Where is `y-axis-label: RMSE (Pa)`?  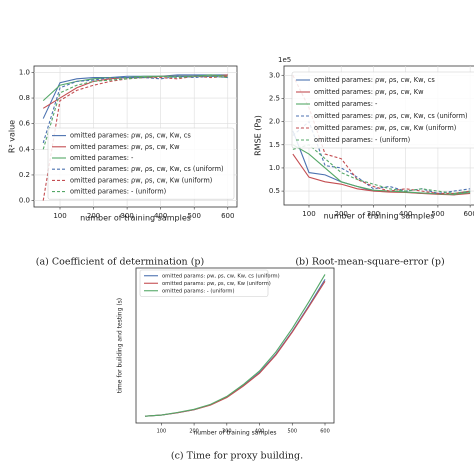 y-axis-label: RMSE (Pa) is located at coordinates (258, 135).